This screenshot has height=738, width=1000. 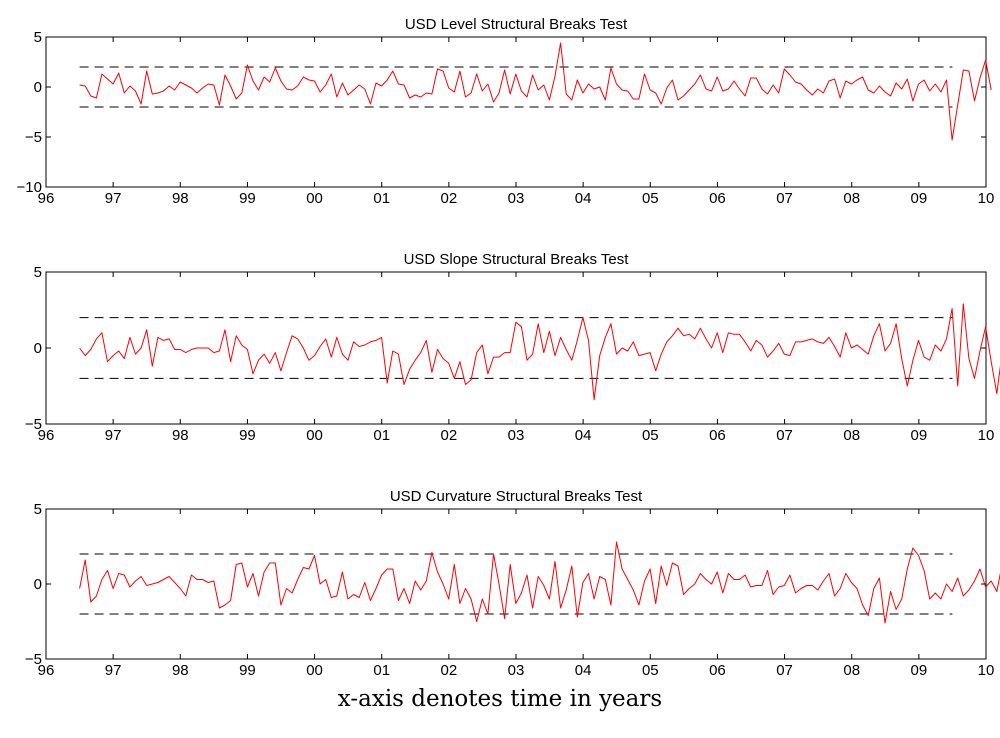 I want to click on chart-title: USD Level Structural Breaks Test, so click(x=516, y=24).